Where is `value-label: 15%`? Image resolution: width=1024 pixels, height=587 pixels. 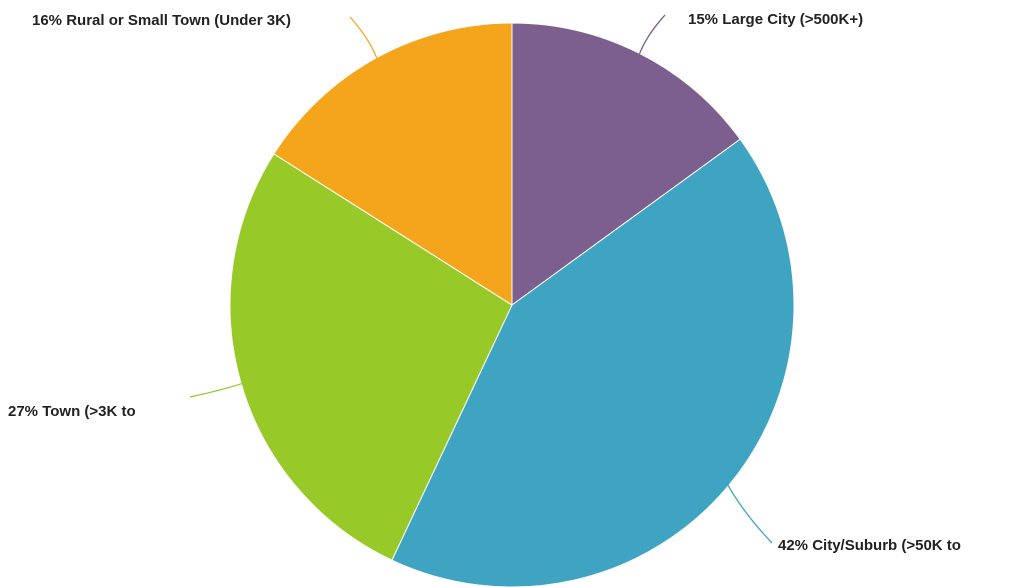 value-label: 15% is located at coordinates (703, 19).